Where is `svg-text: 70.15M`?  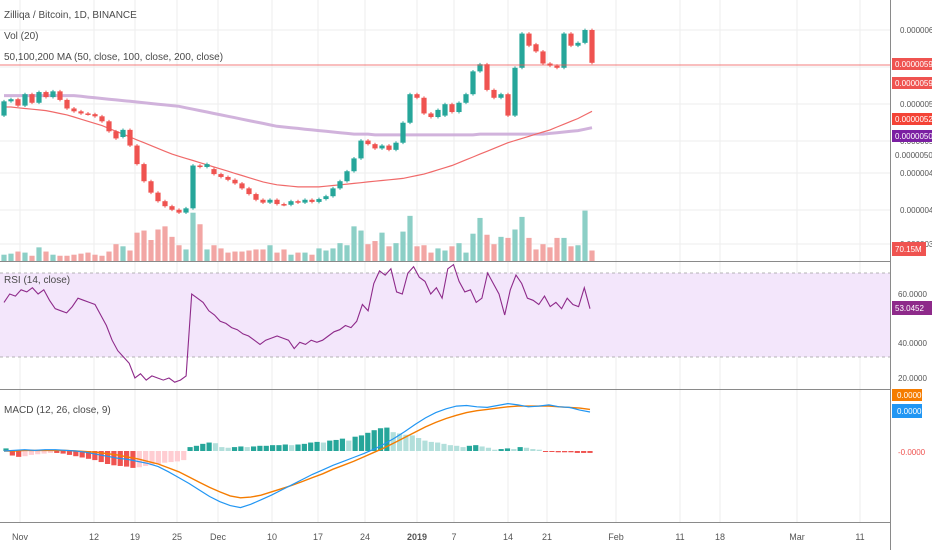 svg-text: 70.15M is located at coordinates (908, 249).